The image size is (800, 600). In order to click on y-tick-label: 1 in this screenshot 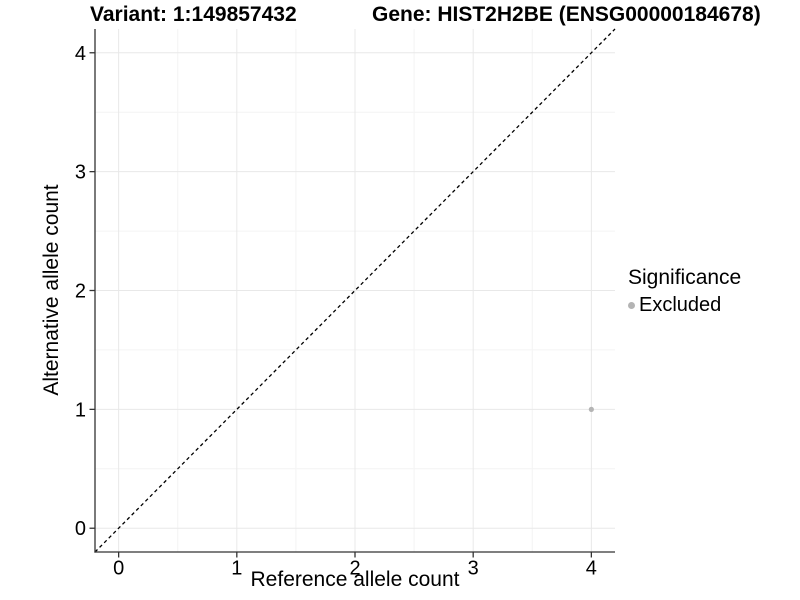, I will do `click(80, 410)`.